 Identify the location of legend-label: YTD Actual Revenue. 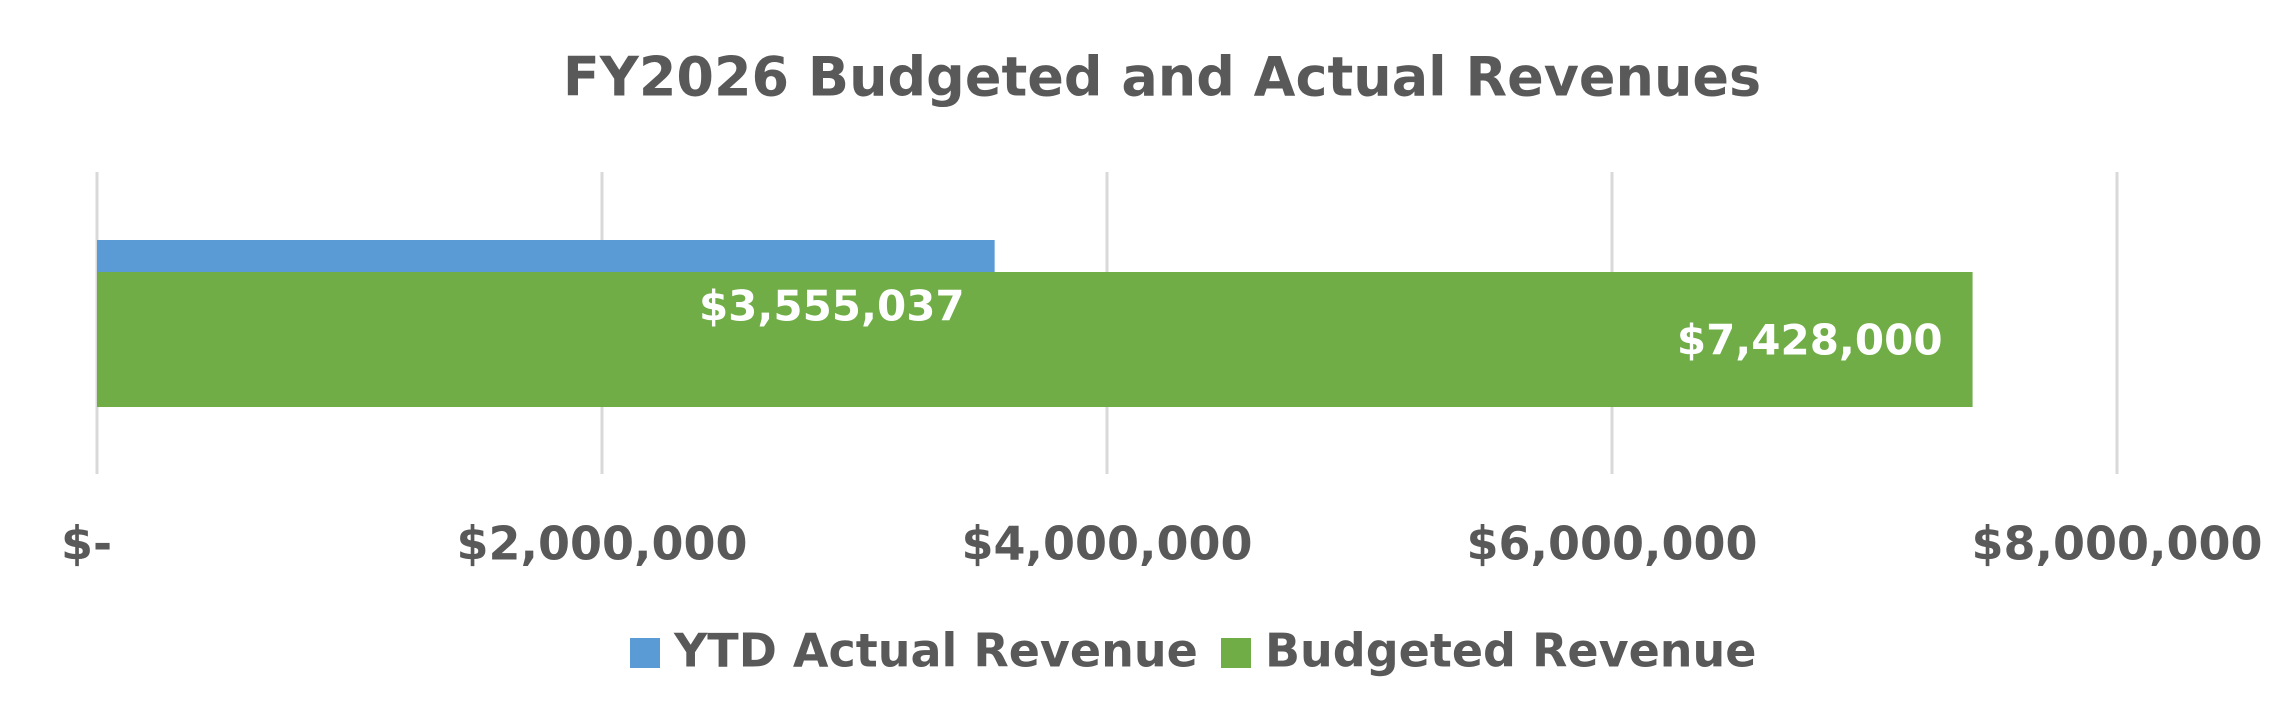
(935, 651).